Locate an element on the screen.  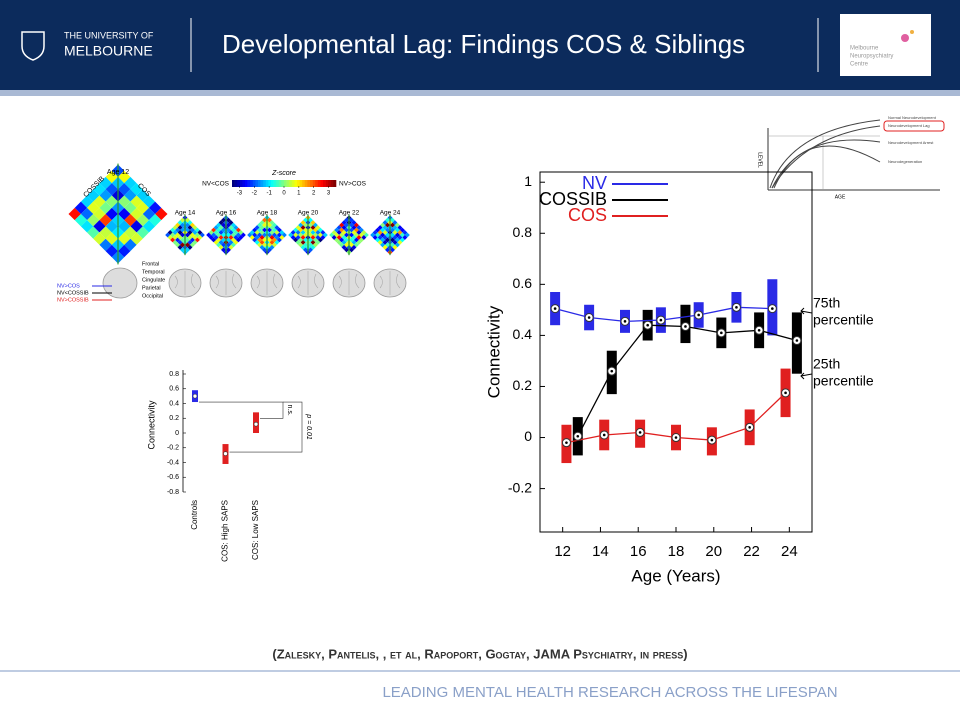
header-strip is located at coordinates (480, 93).